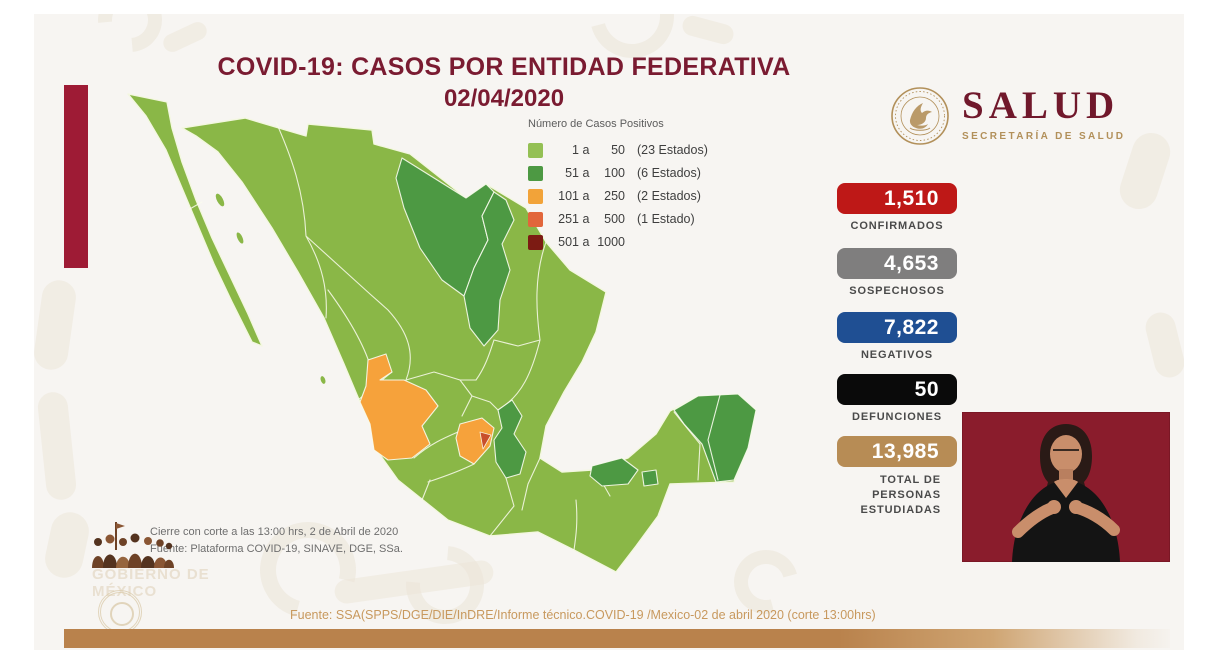  Describe the element at coordinates (900, 510) in the screenshot. I see `stat-total-label-line3: ESTUDIADAS` at that location.